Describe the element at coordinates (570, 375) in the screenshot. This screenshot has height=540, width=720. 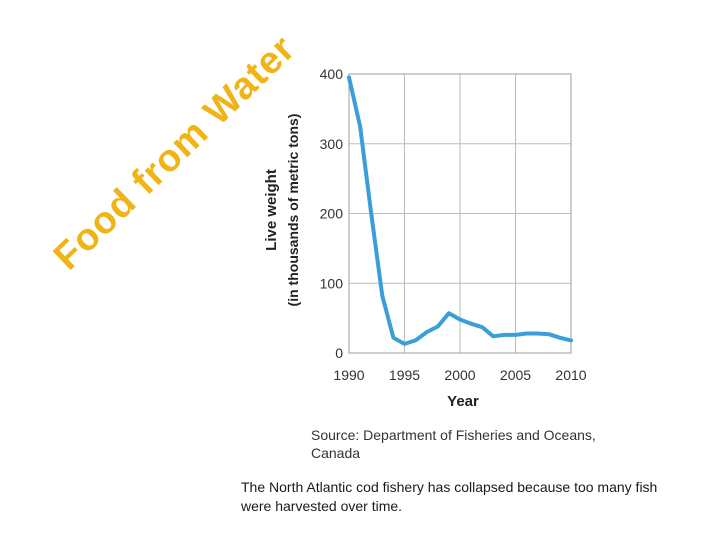
I see `x-tick-2010: 2010` at that location.